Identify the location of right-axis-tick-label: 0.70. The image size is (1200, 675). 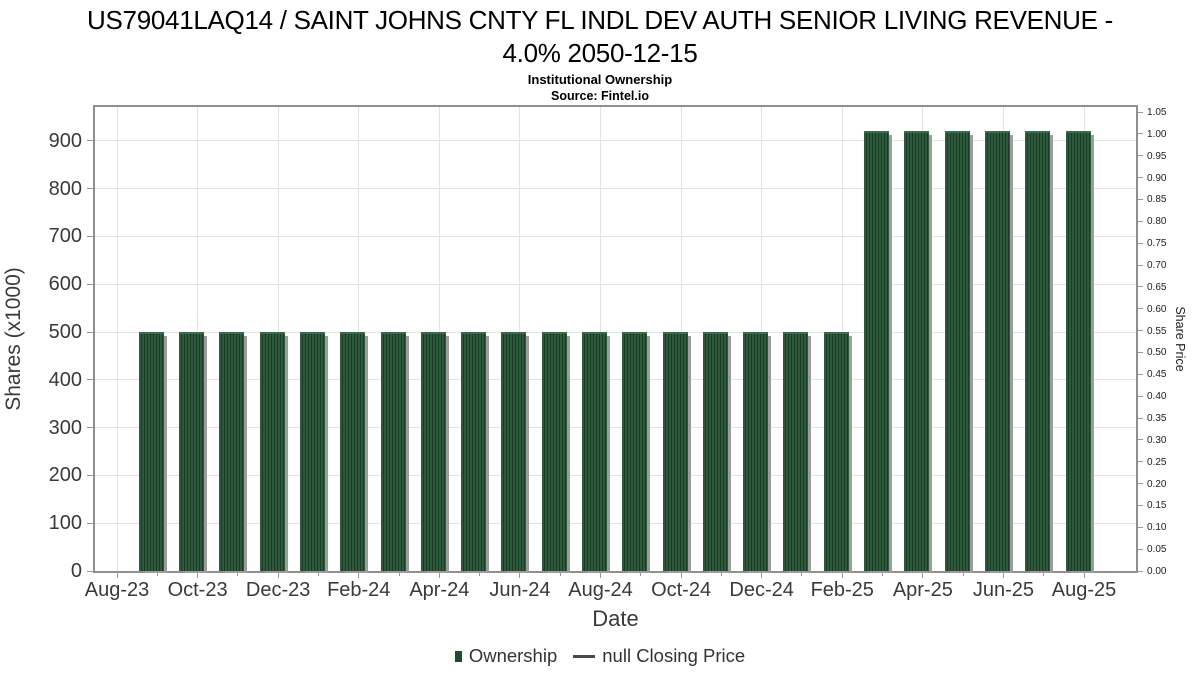
(1157, 266).